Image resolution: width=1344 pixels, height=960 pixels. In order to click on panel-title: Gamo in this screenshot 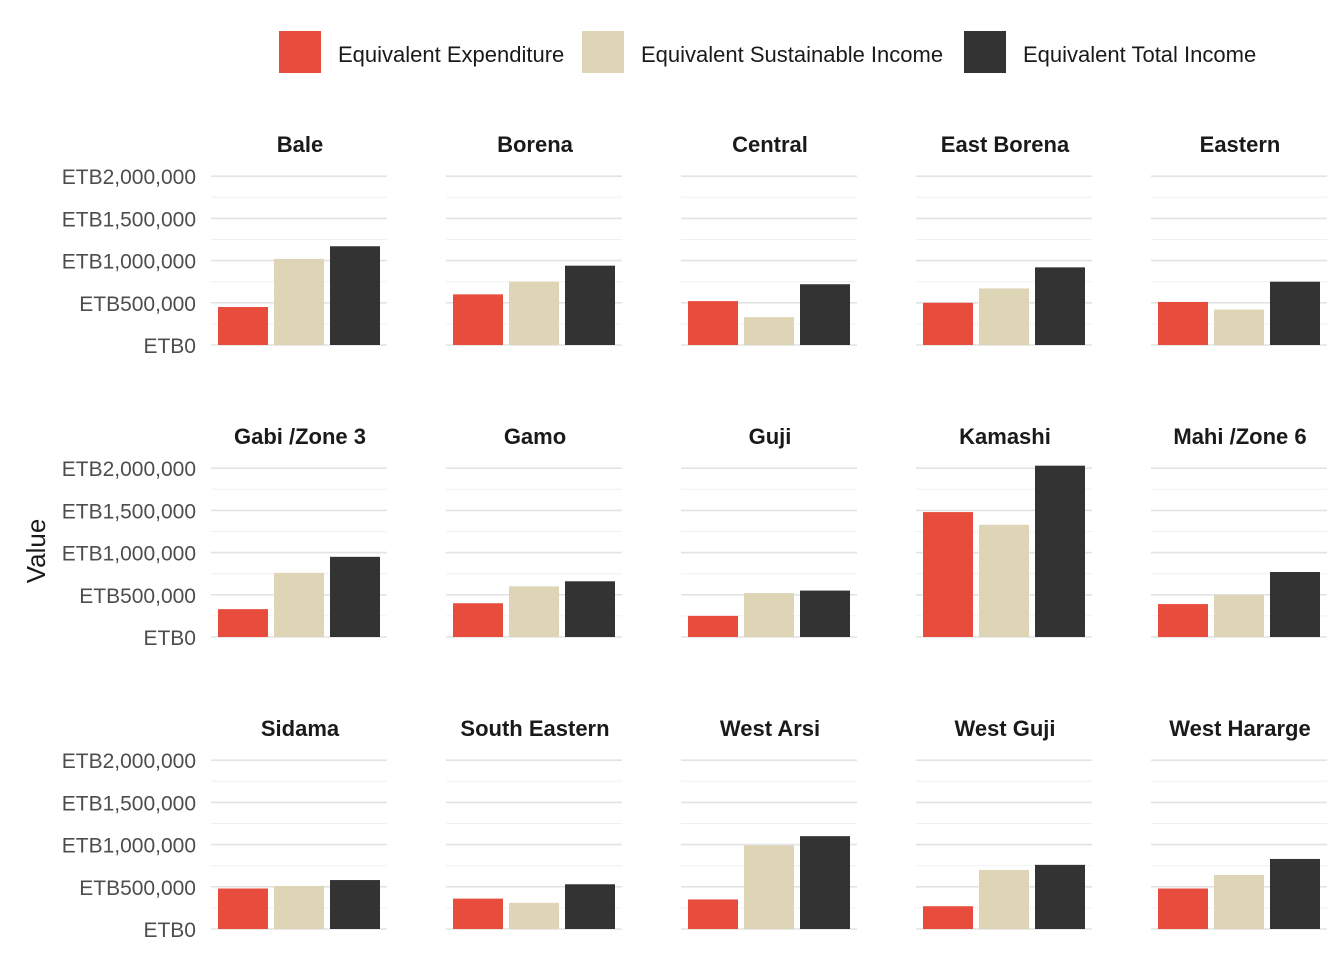, I will do `click(535, 436)`.